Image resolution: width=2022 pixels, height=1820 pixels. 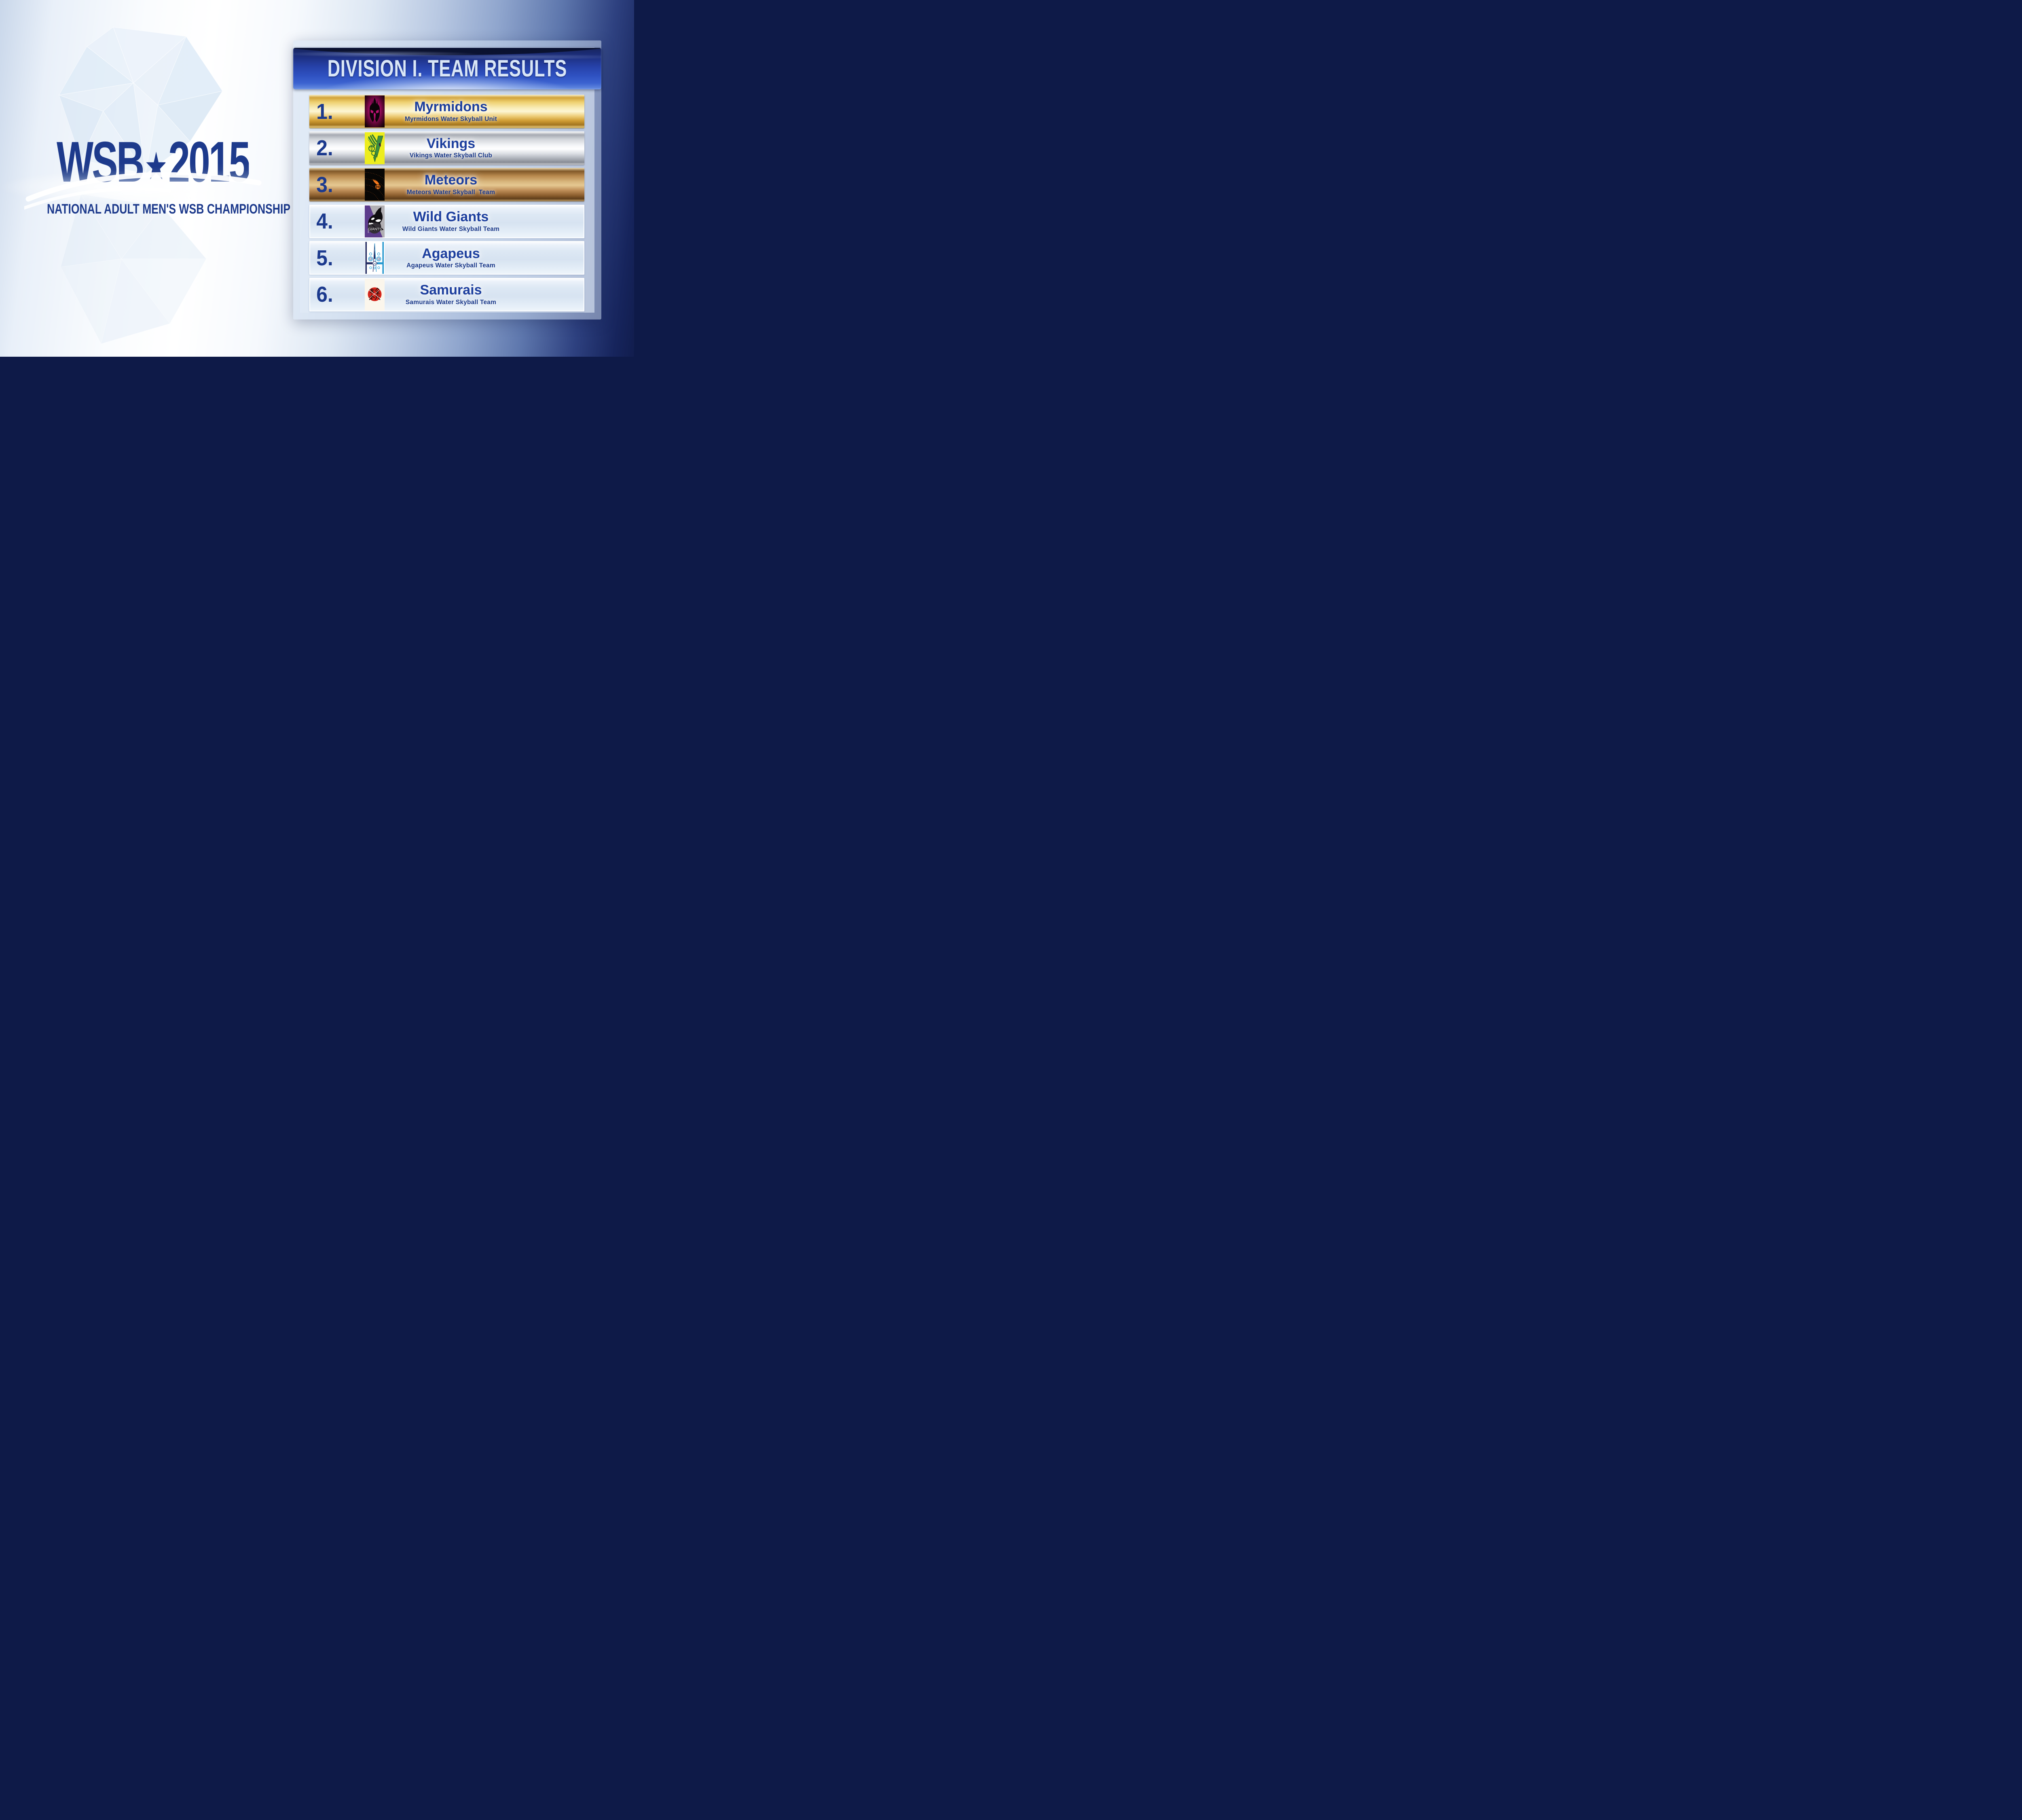 I want to click on team-row-1: 1., so click(x=446, y=112).